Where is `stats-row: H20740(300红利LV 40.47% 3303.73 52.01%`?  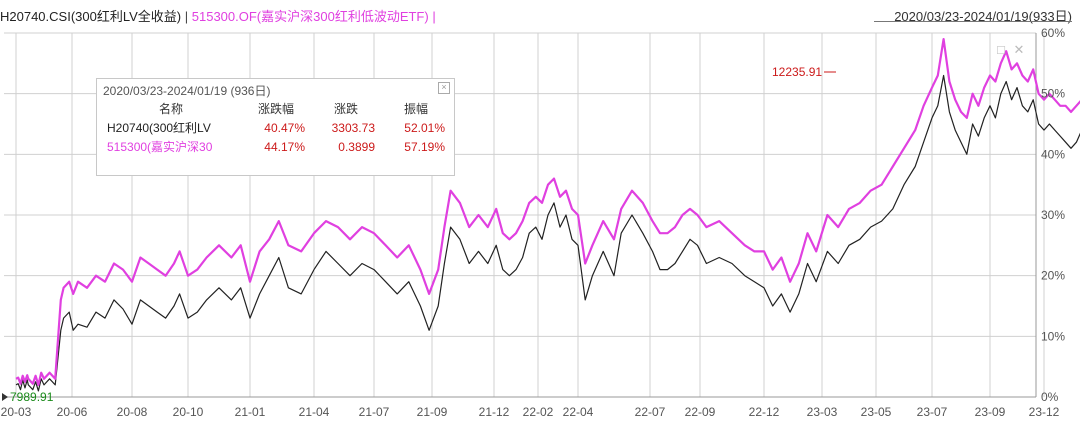 stats-row: H20740(300红利LV 40.47% 3303.73 52.01% is located at coordinates (276, 127).